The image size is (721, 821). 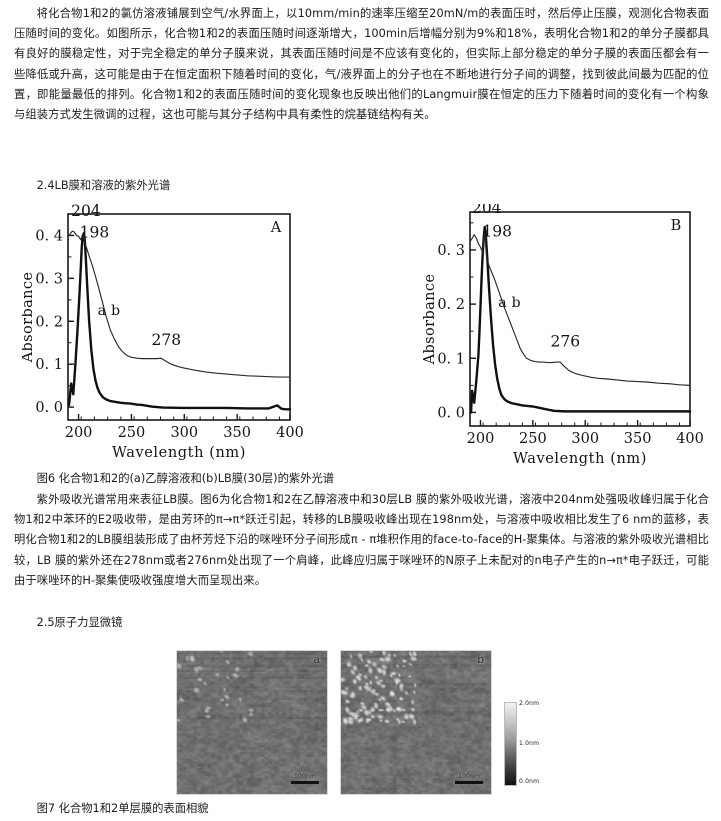 I want to click on afm-canvas-a, so click(x=252, y=722).